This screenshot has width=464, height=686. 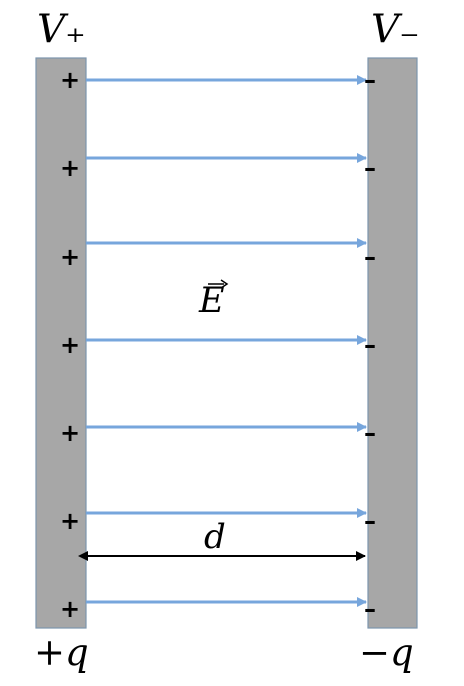 I want to click on negative-charge-sign-6: –, so click(x=370, y=521).